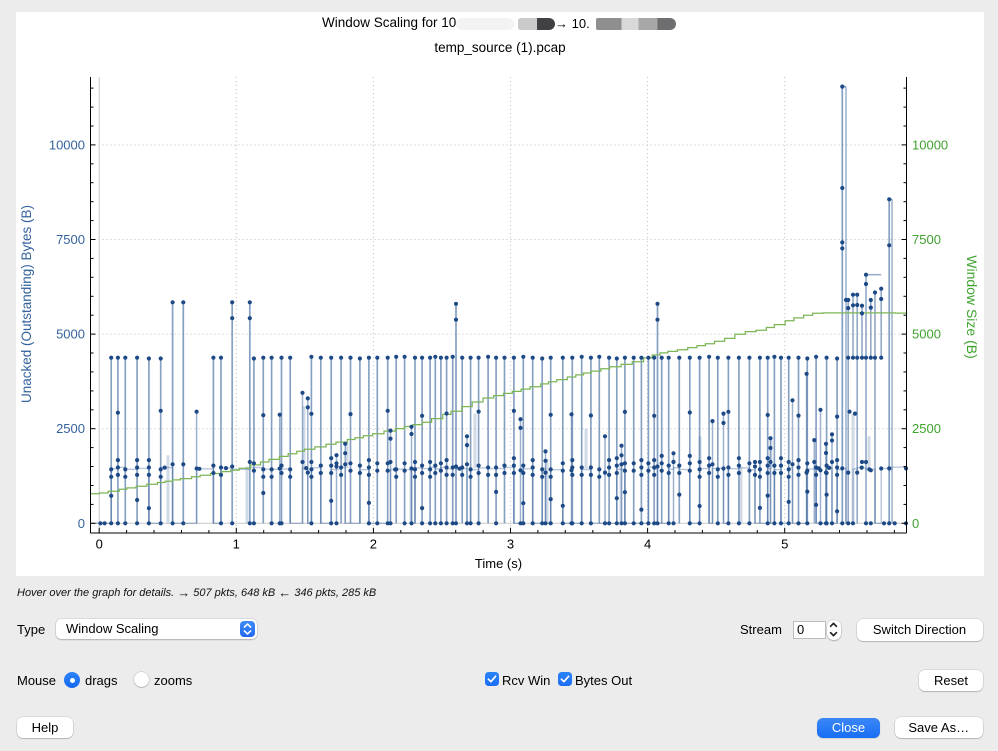 The height and width of the screenshot is (751, 998). What do you see at coordinates (647, 544) in the screenshot?
I see `svg-text: 4` at bounding box center [647, 544].